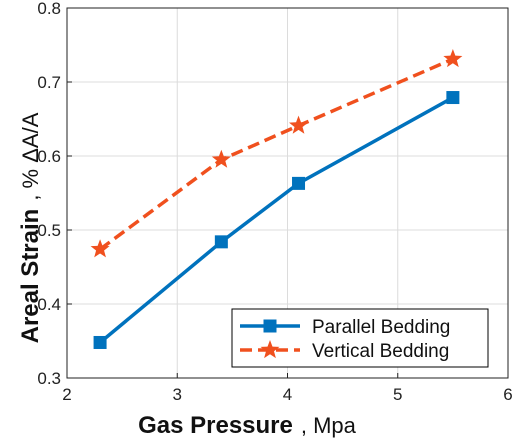  What do you see at coordinates (49, 156) in the screenshot?
I see `y-tick-label: 0.6` at bounding box center [49, 156].